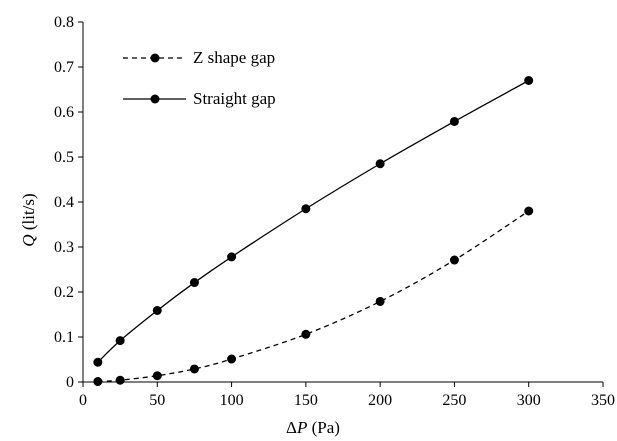  Describe the element at coordinates (64, 67) in the screenshot. I see `y-tick-label: 0.7` at that location.